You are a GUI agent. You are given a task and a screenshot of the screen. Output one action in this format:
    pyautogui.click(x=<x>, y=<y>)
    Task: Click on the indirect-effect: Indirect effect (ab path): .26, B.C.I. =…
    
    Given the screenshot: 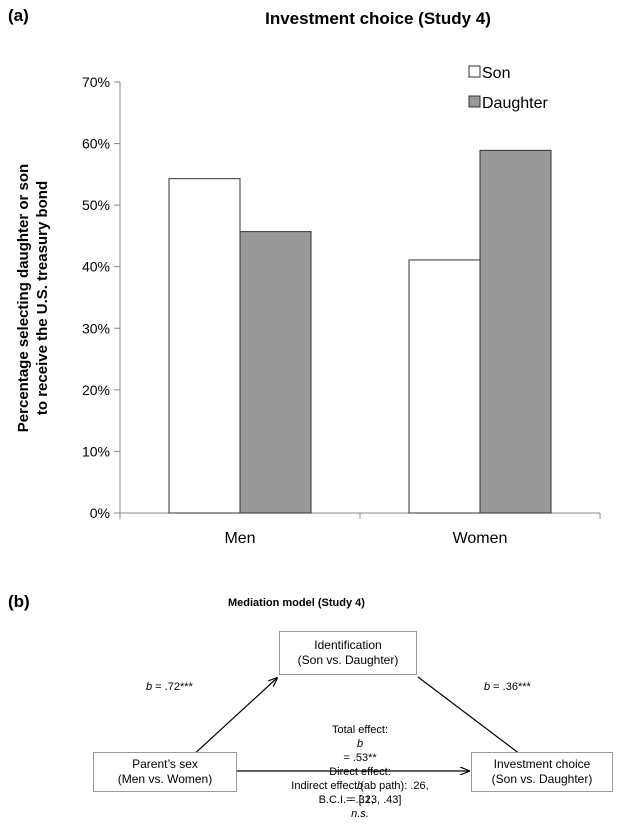 What is the action you would take?
    pyautogui.click(x=360, y=793)
    